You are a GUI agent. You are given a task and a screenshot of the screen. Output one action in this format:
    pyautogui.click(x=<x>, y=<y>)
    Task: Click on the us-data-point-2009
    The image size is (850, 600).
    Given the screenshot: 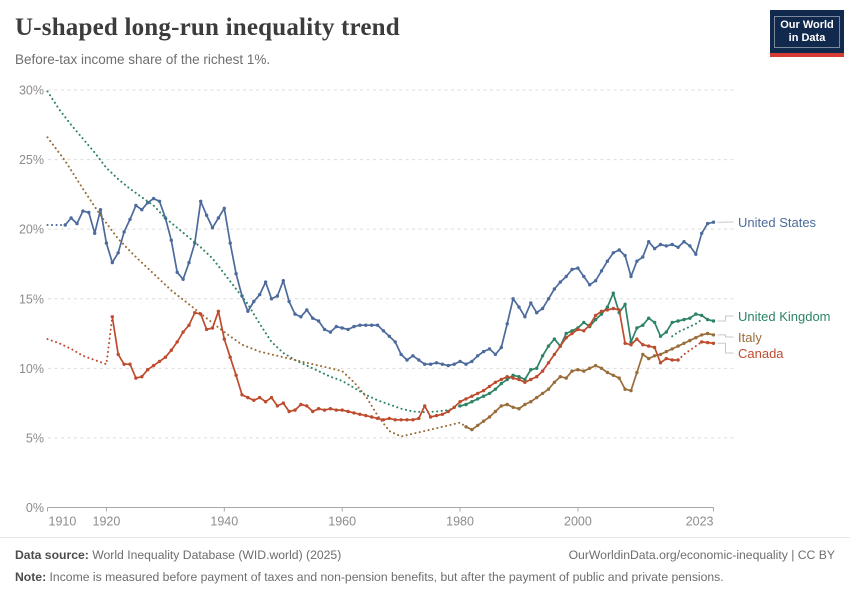 What is the action you would take?
    pyautogui.click(x=631, y=276)
    